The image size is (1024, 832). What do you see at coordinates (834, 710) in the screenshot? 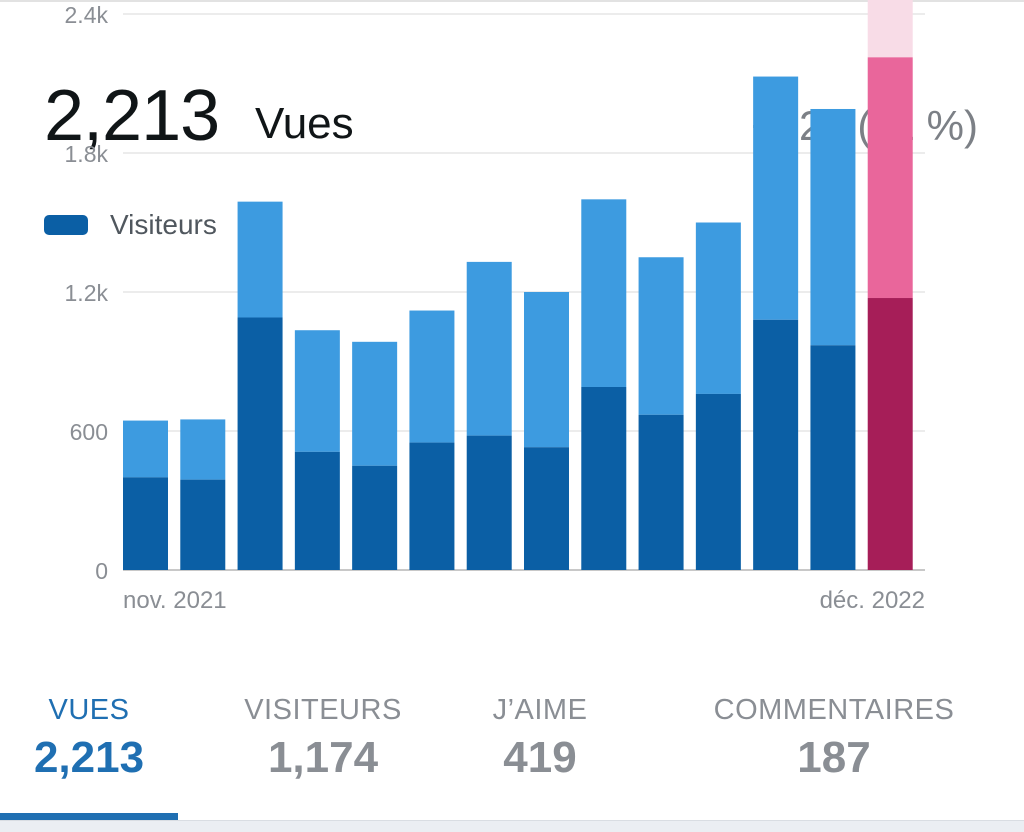
I see `tab-comments-label: COMMENTAIRES` at bounding box center [834, 710].